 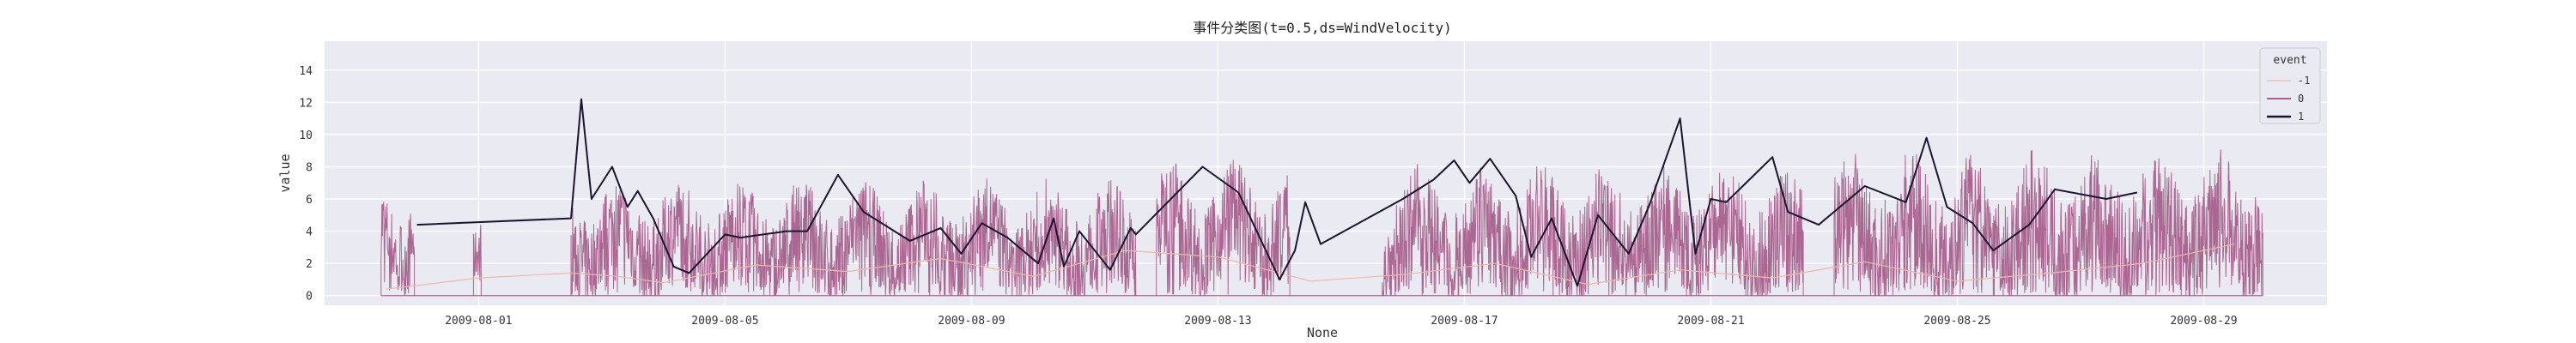 What do you see at coordinates (1323, 332) in the screenshot?
I see `x-axis-label: None` at bounding box center [1323, 332].